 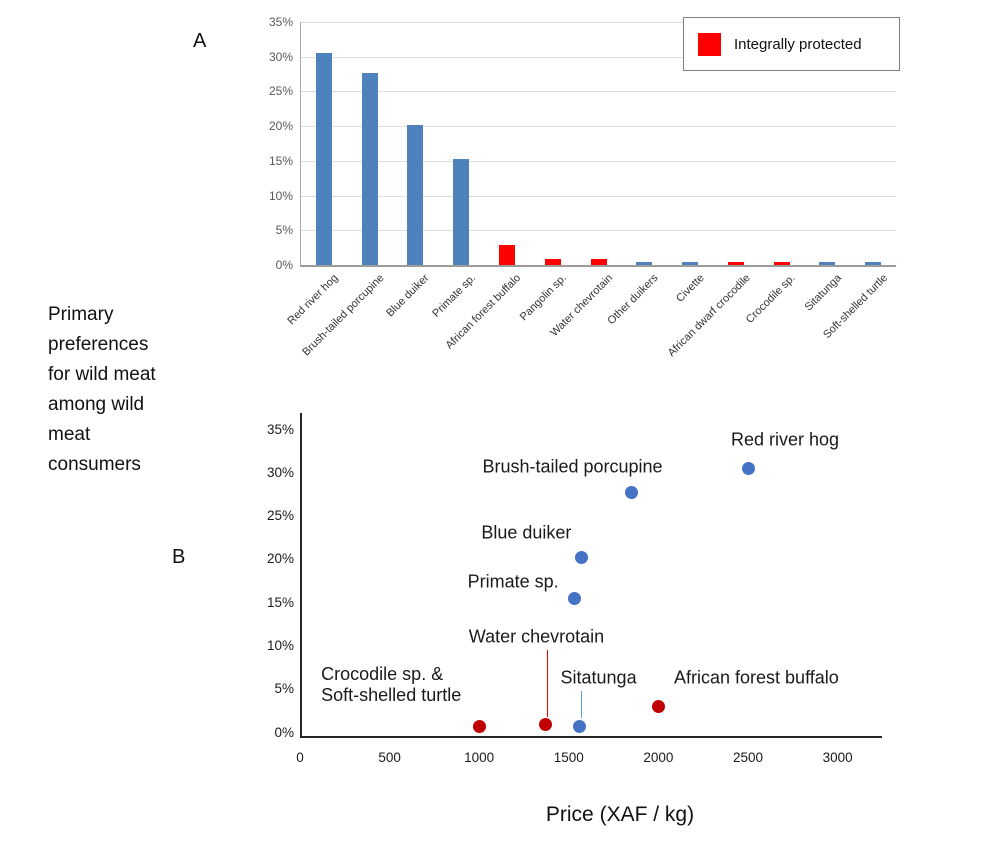 I want to click on x-axis-category-label: Sitatunga, so click(x=823, y=293).